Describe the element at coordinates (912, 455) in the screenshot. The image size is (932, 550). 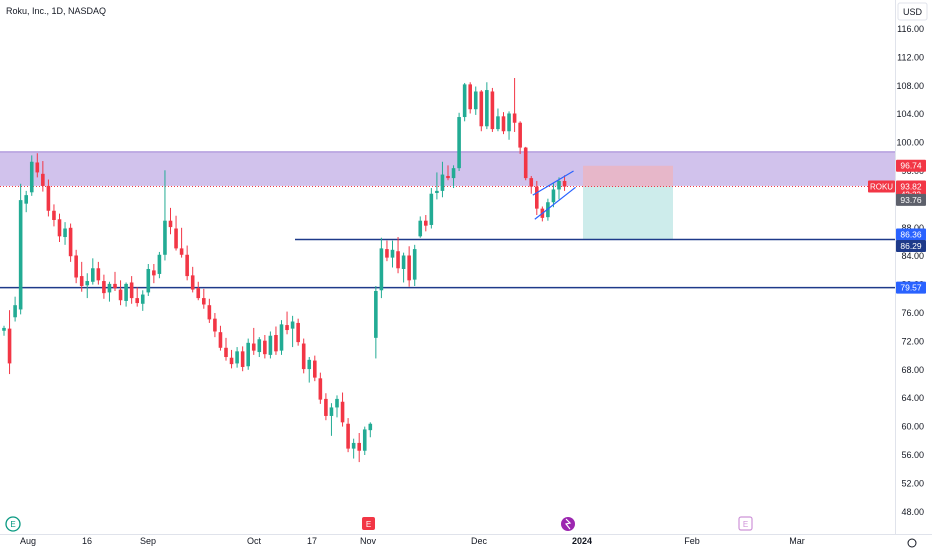
I see `price-tick-label: 56.00` at that location.